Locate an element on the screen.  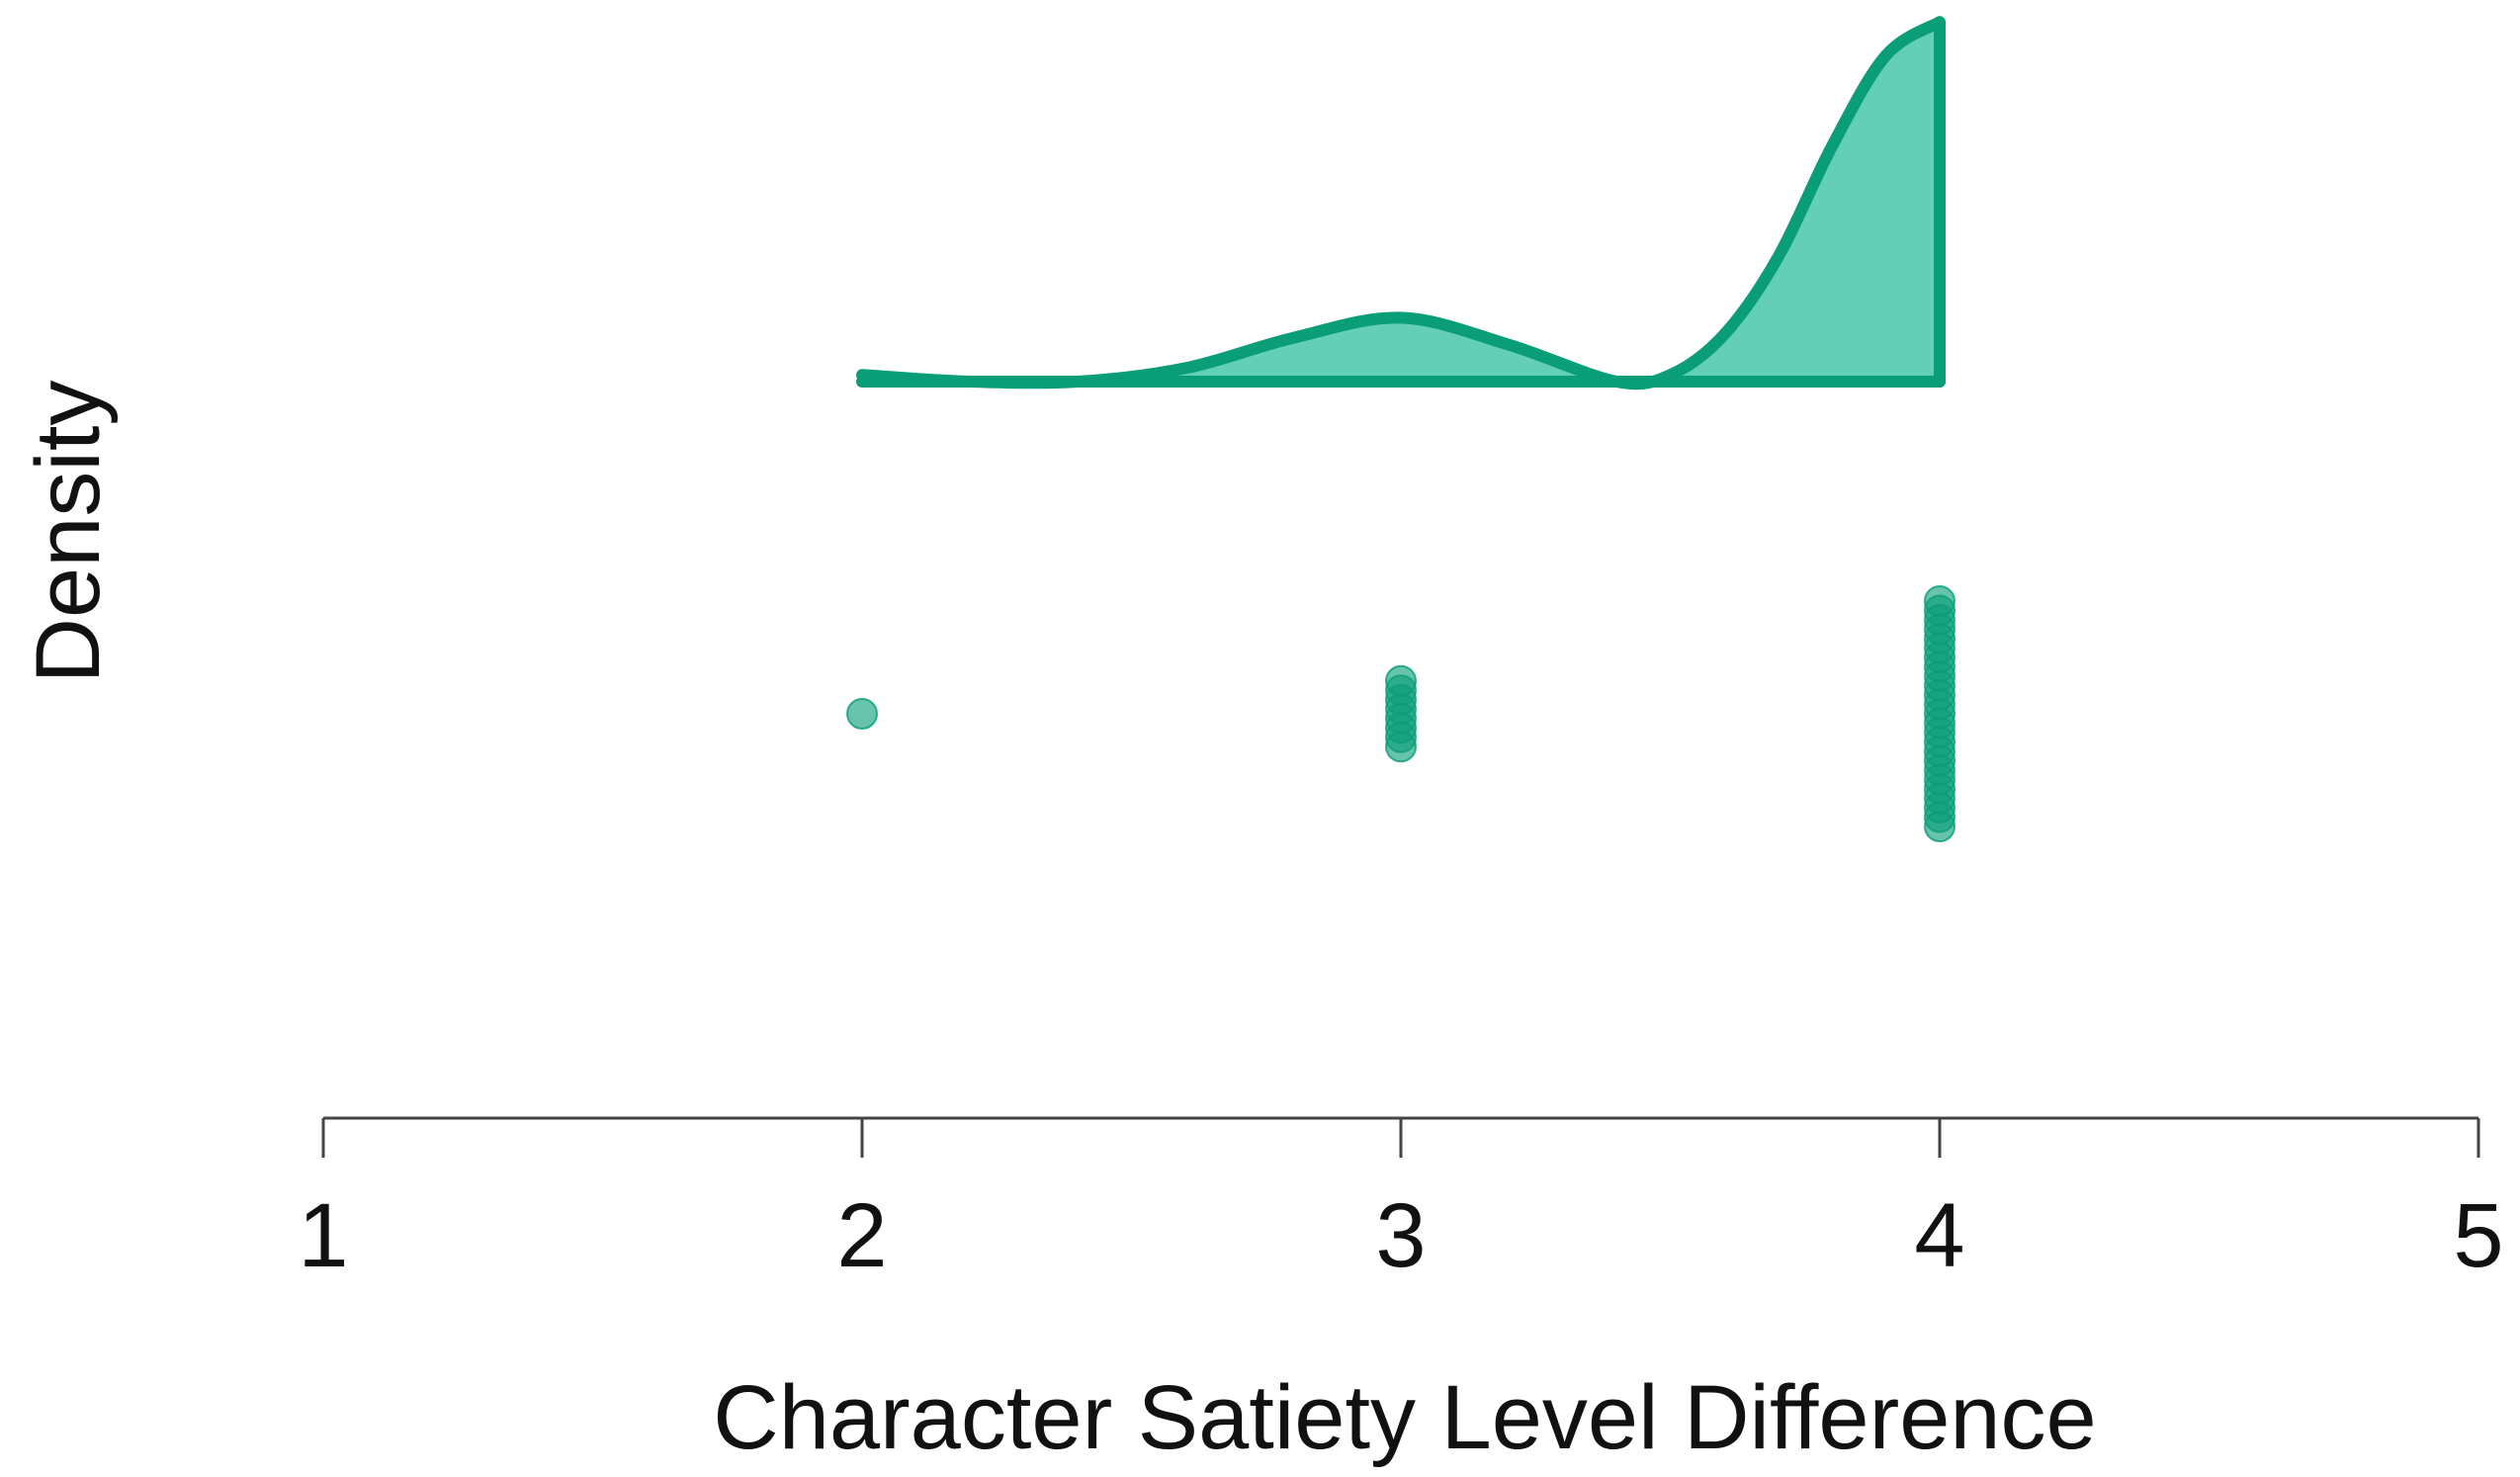
y-axis-title: Density is located at coordinates (68, 532).